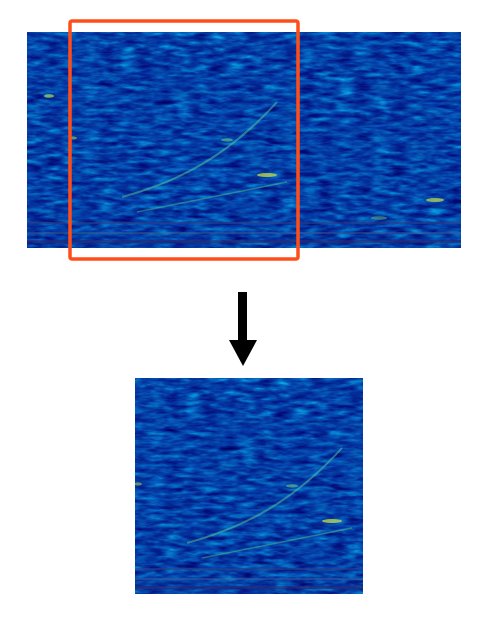 Image resolution: width=494 pixels, height=617 pixels. What do you see at coordinates (243, 329) in the screenshot?
I see `arrow-down-icon` at bounding box center [243, 329].